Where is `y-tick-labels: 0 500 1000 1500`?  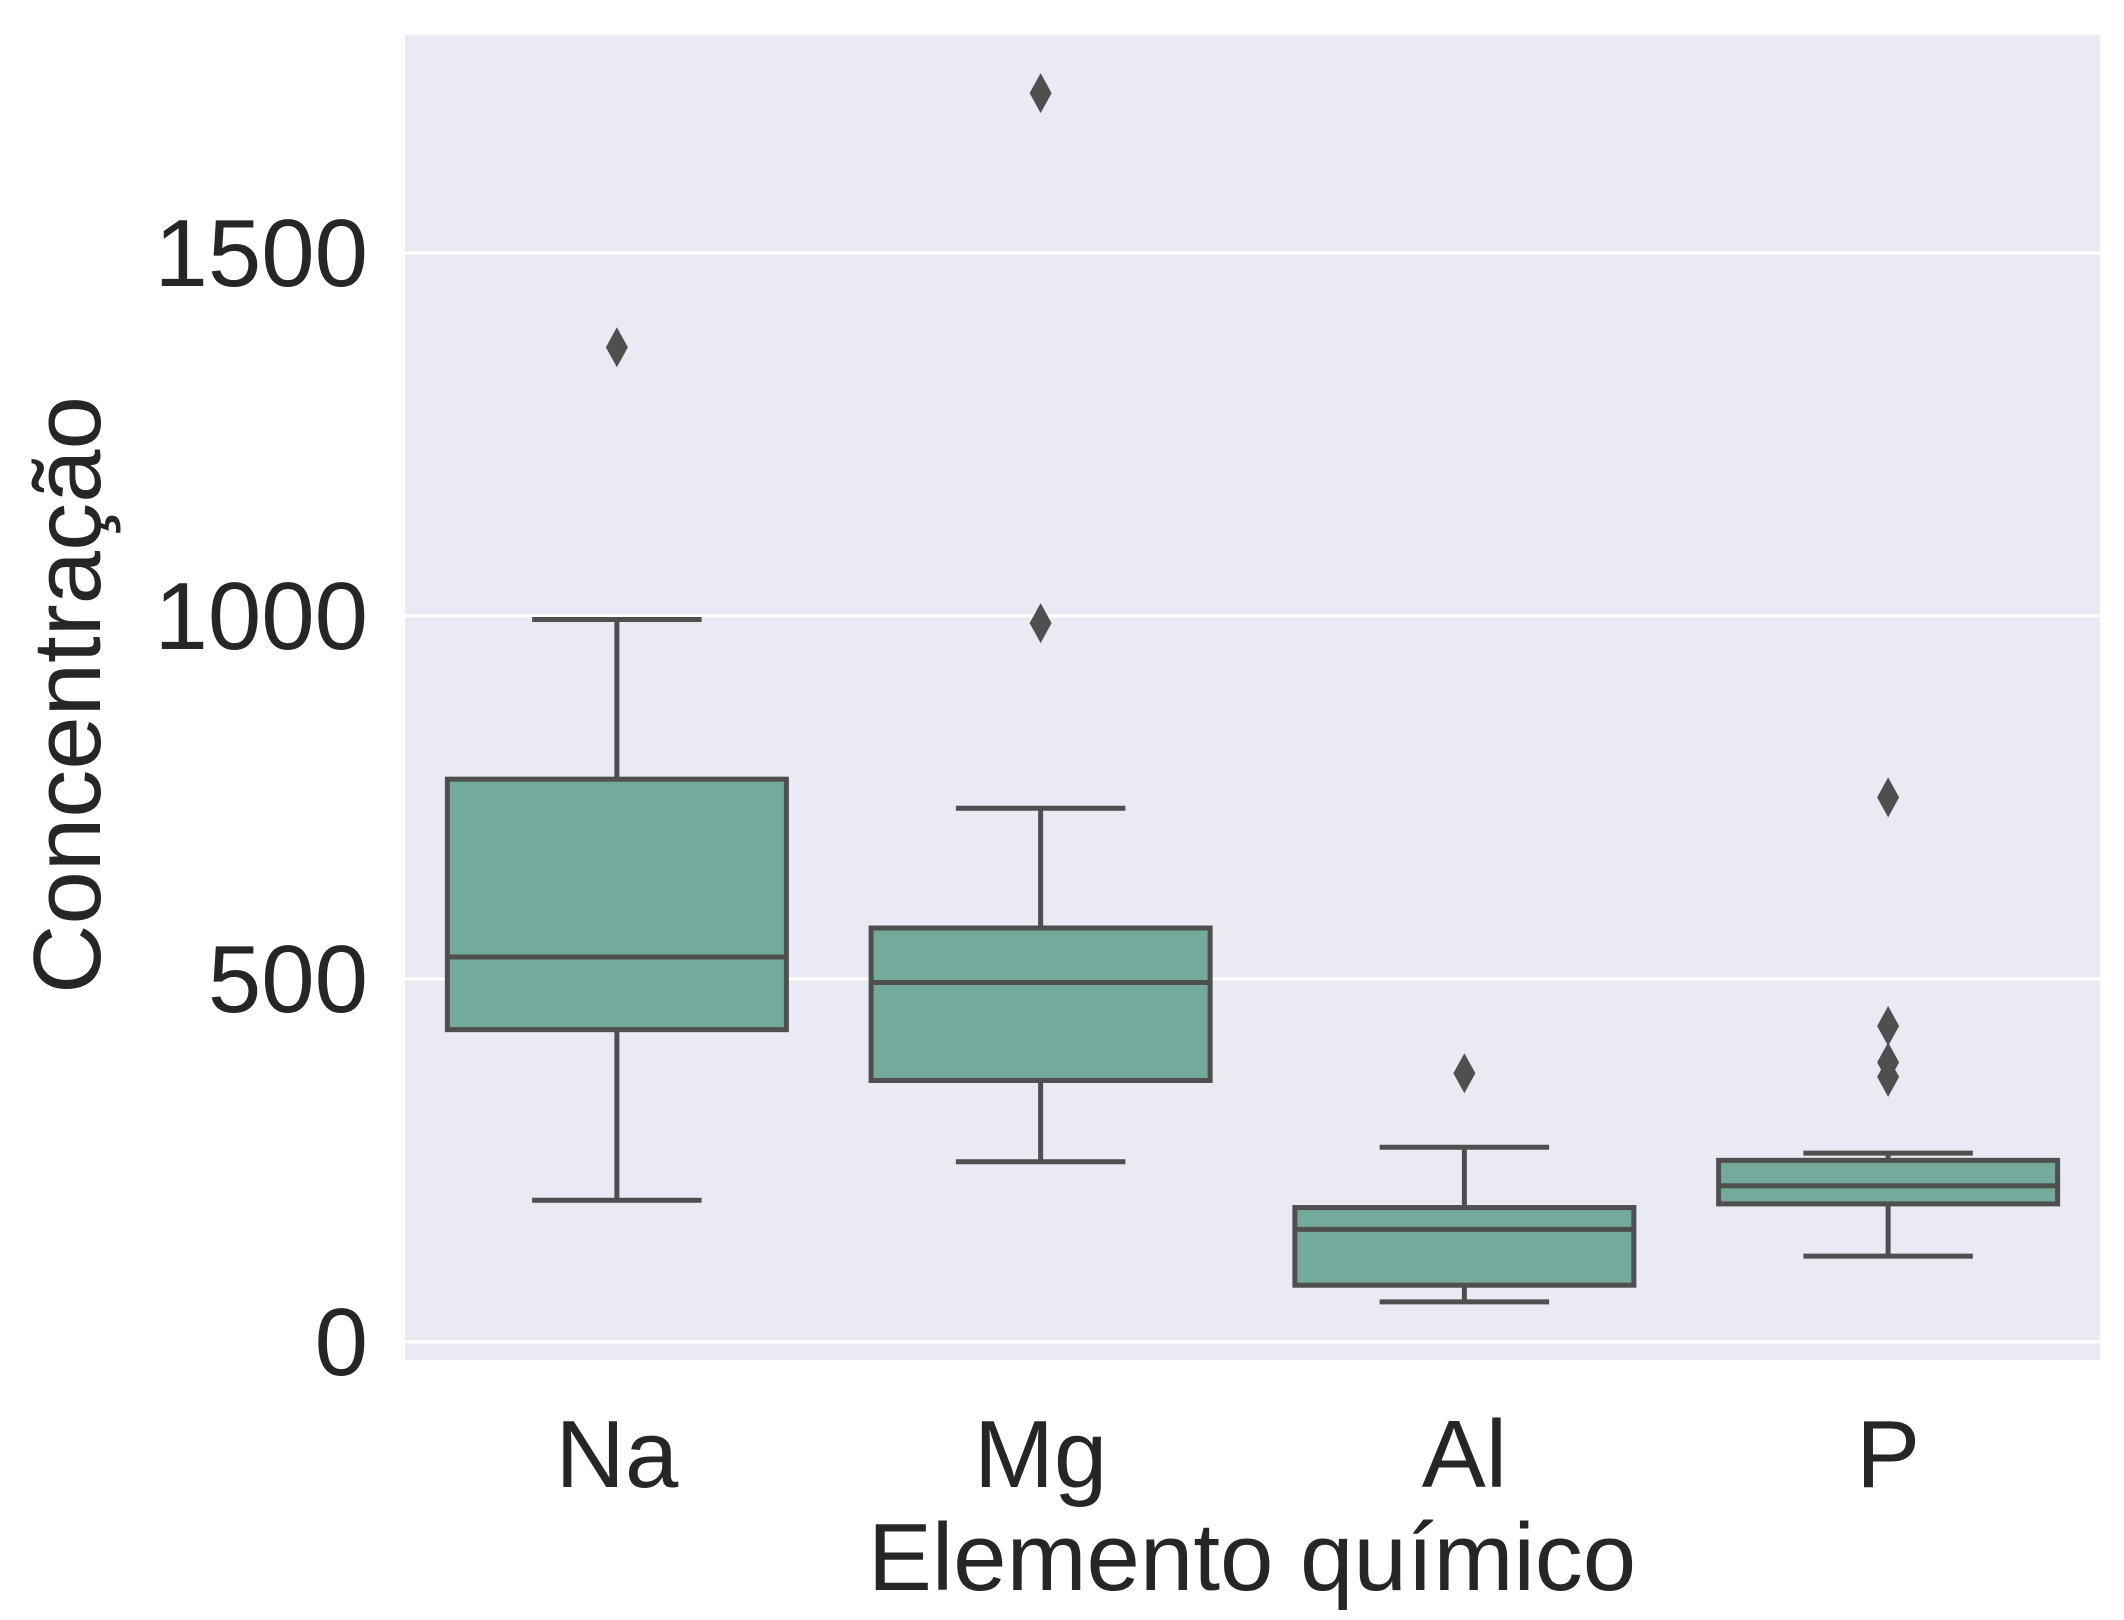
y-tick-labels: 0 500 1000 1500 is located at coordinates (261, 798).